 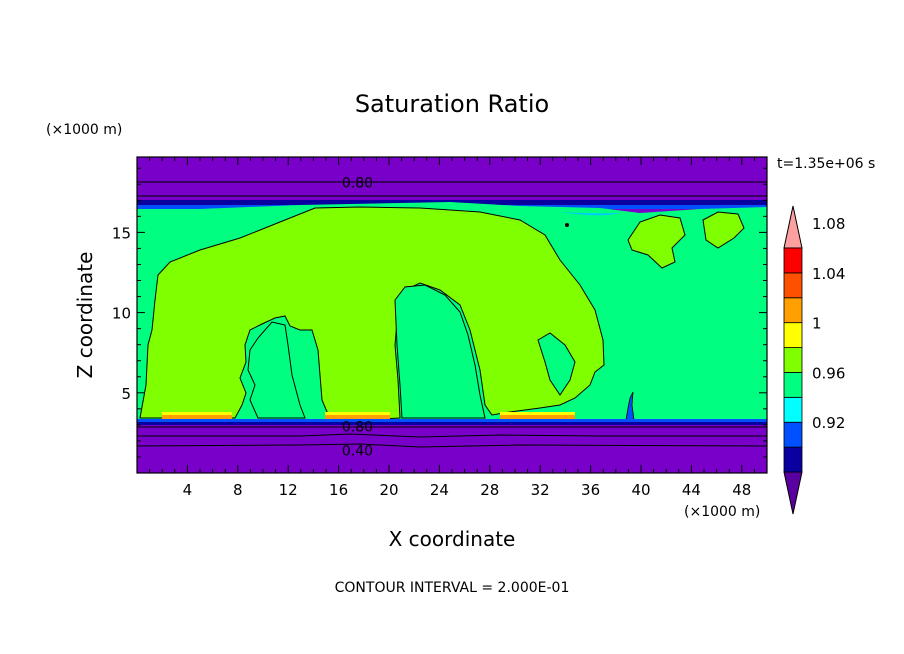 I want to click on band-1-hole-left, so click(x=276, y=370).